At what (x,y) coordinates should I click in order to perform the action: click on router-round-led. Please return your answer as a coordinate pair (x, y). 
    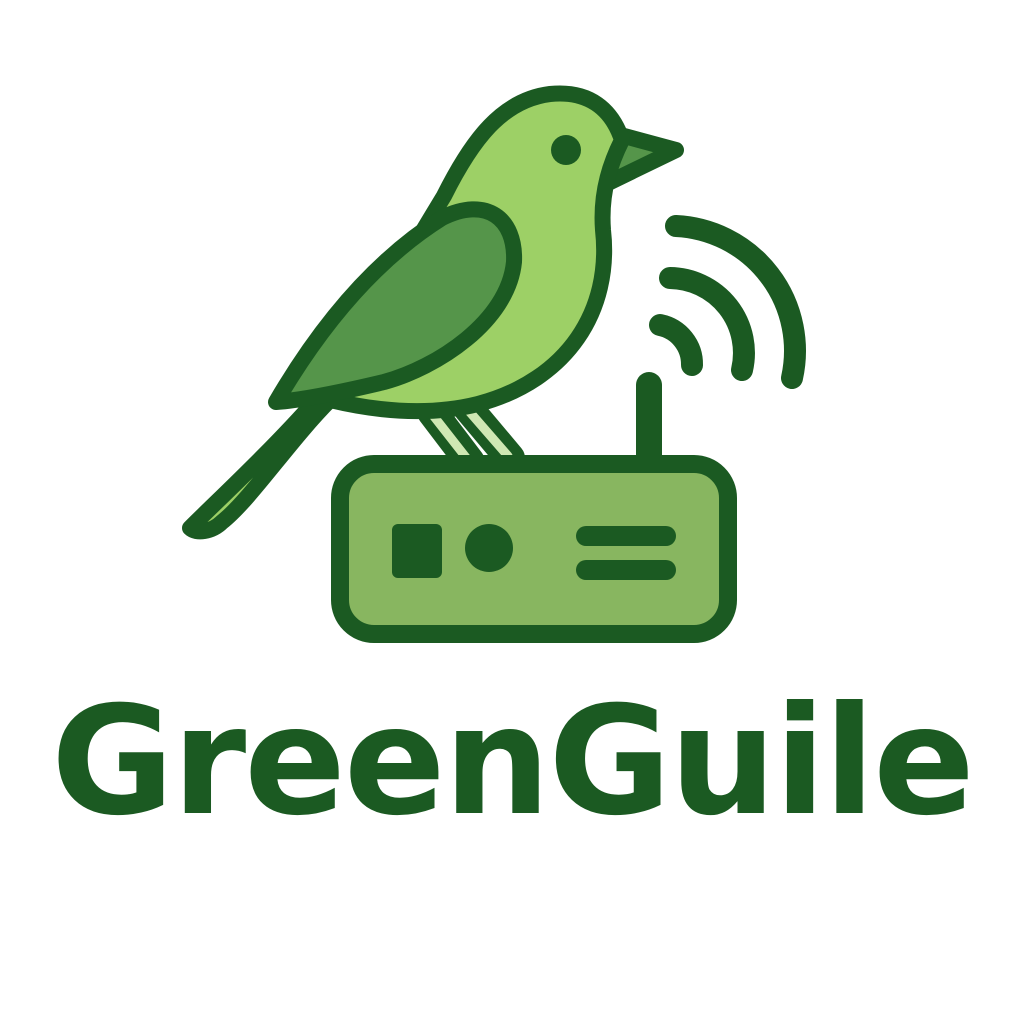
    Looking at the image, I should click on (489, 548).